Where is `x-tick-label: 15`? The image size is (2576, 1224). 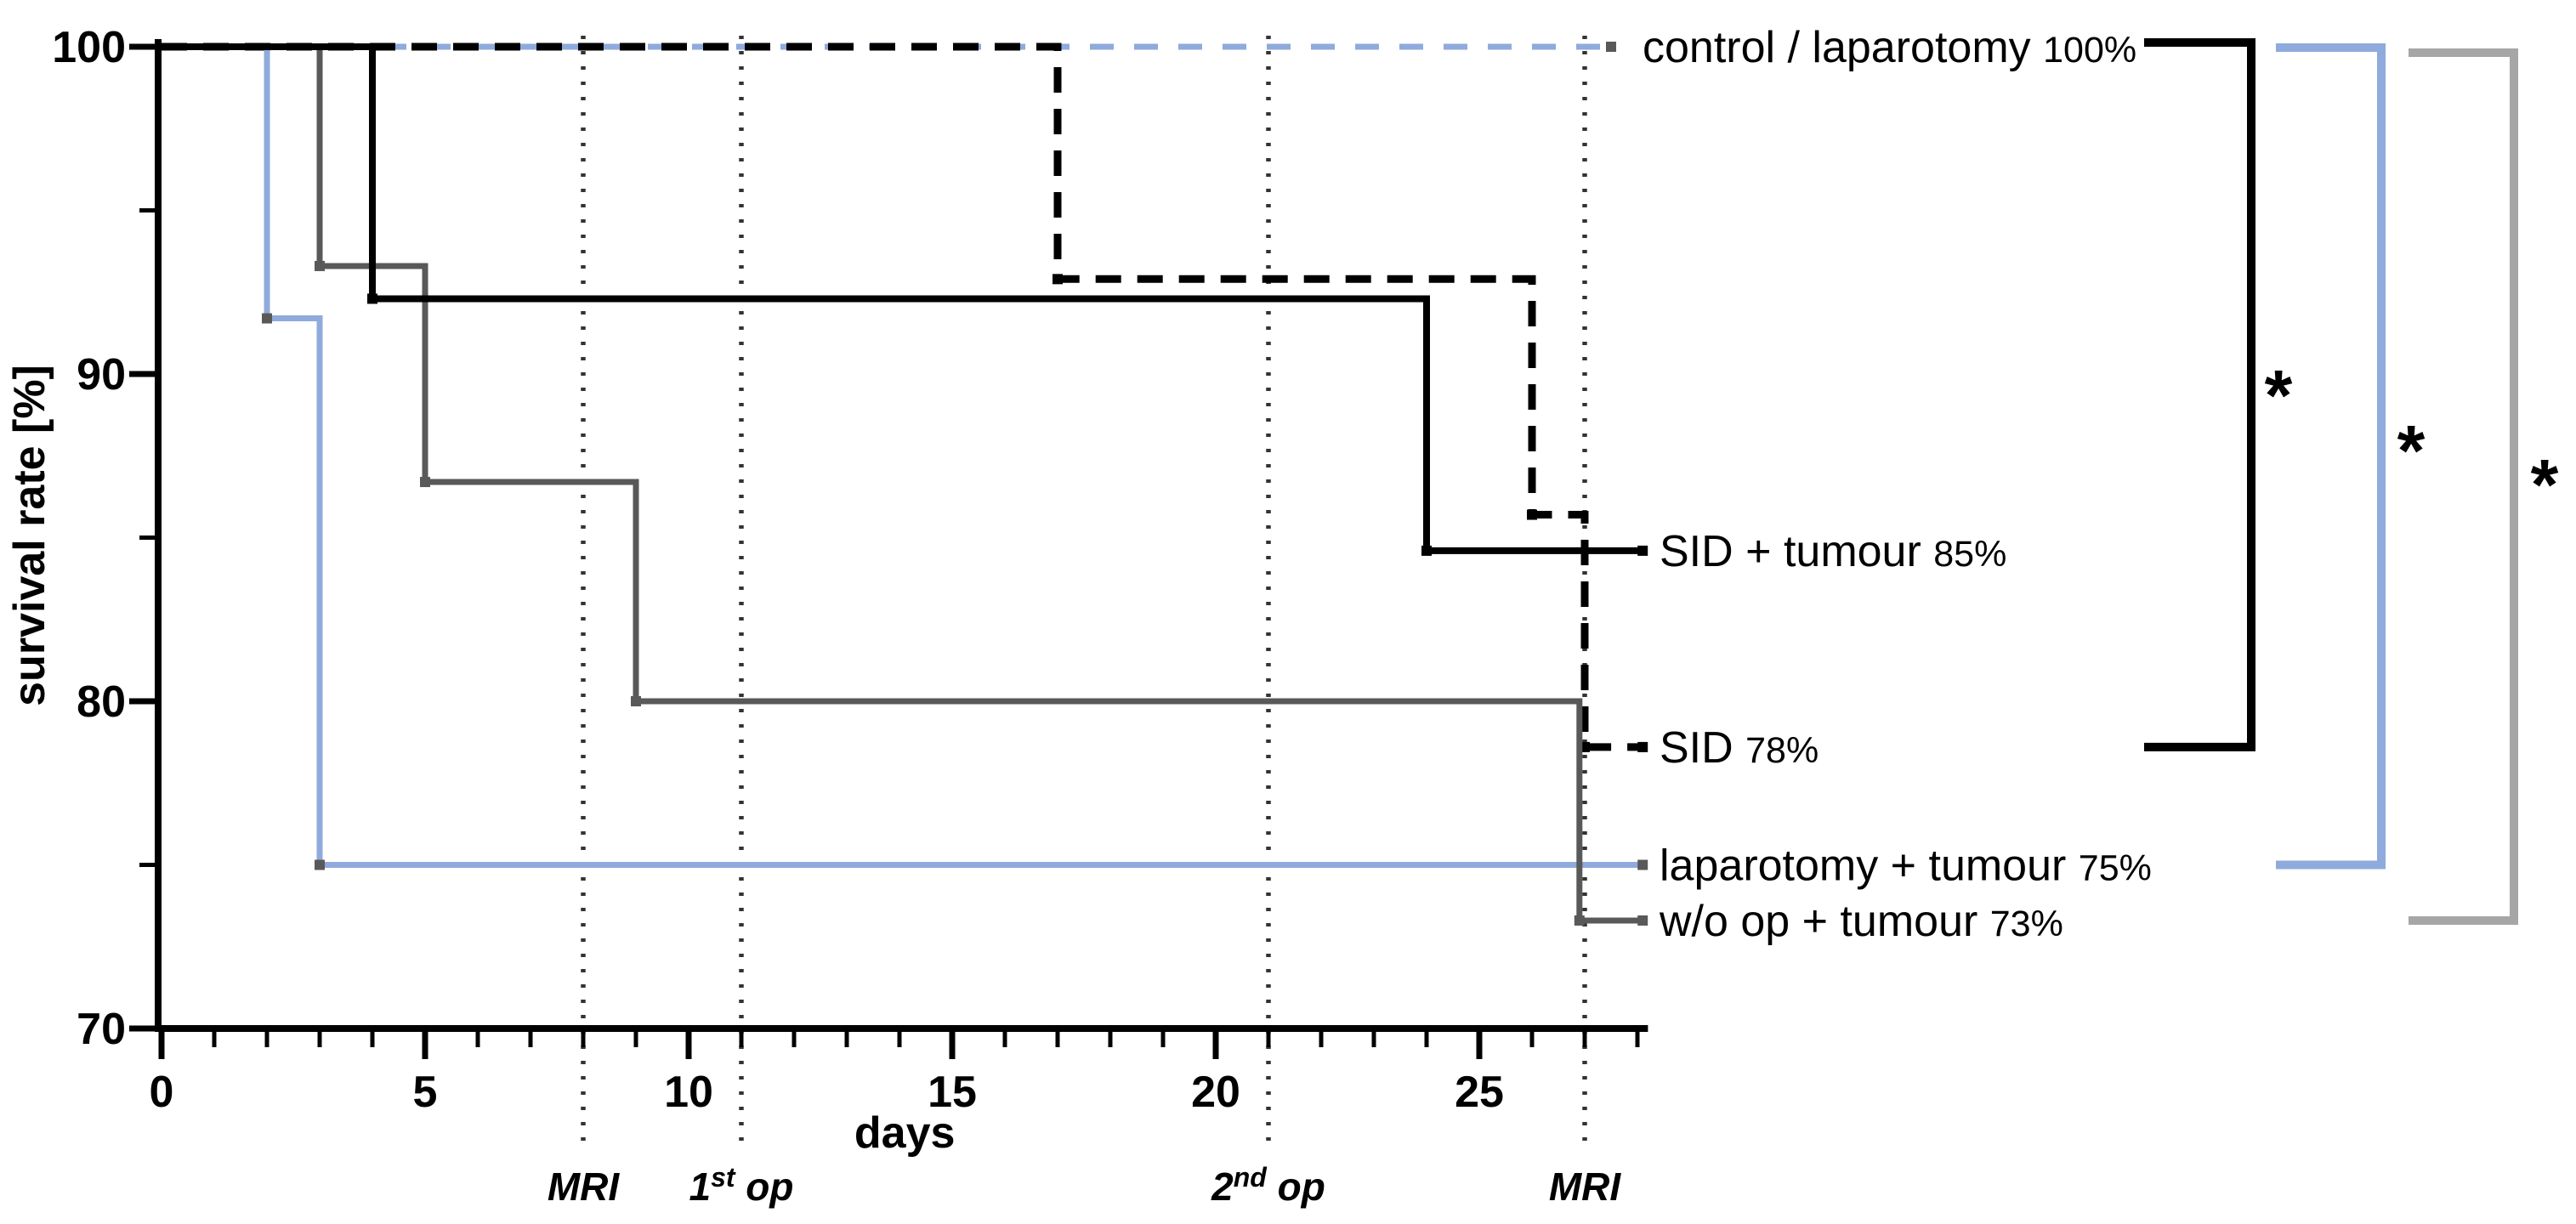 x-tick-label: 15 is located at coordinates (953, 1092).